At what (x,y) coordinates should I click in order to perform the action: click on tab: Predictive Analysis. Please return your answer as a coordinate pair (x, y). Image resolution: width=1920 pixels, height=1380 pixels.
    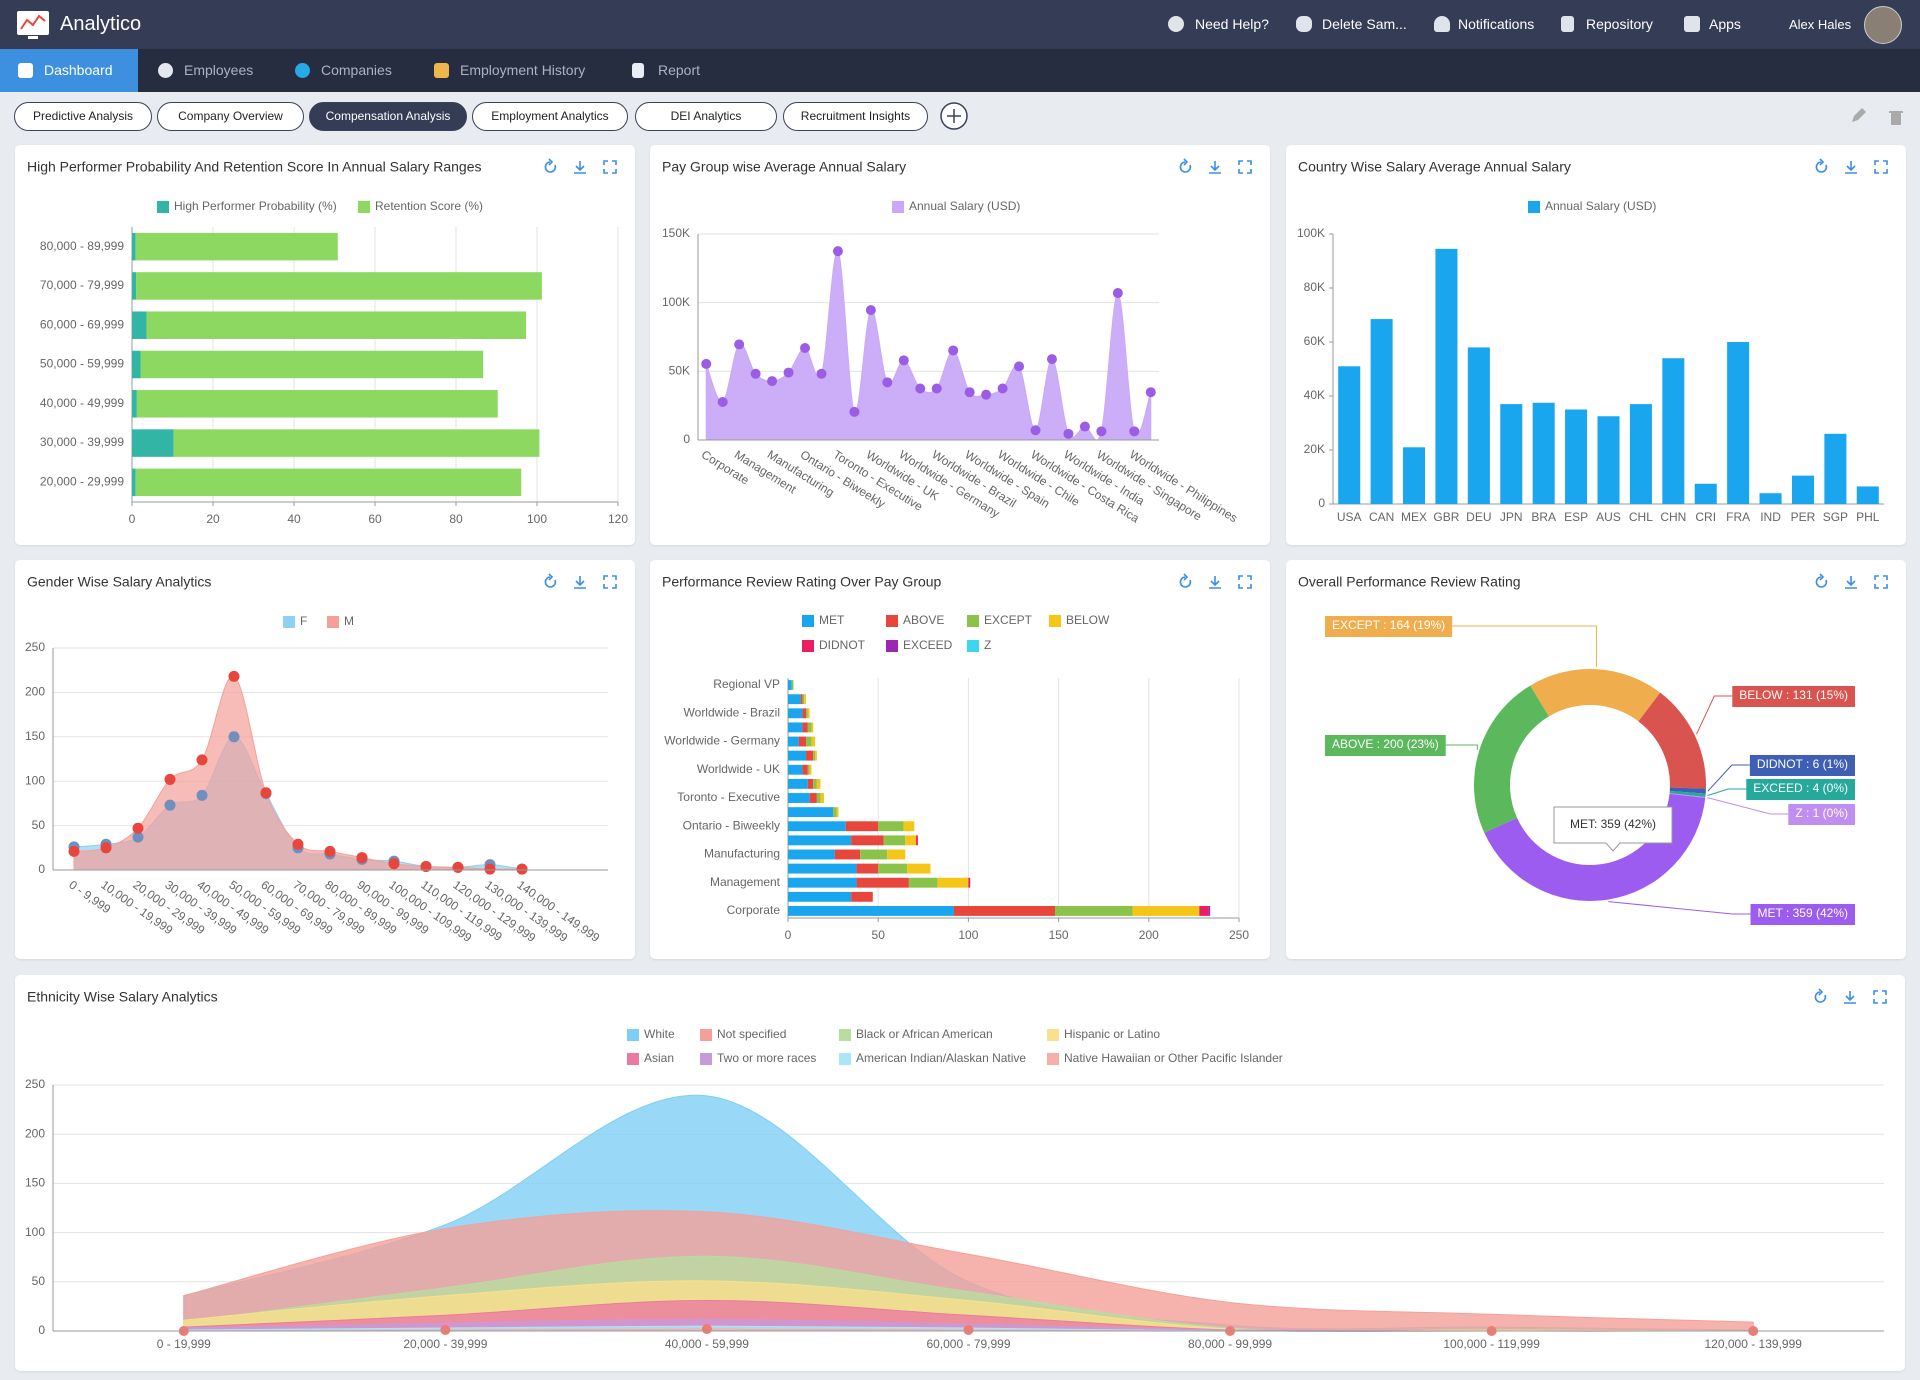
    Looking at the image, I should click on (83, 116).